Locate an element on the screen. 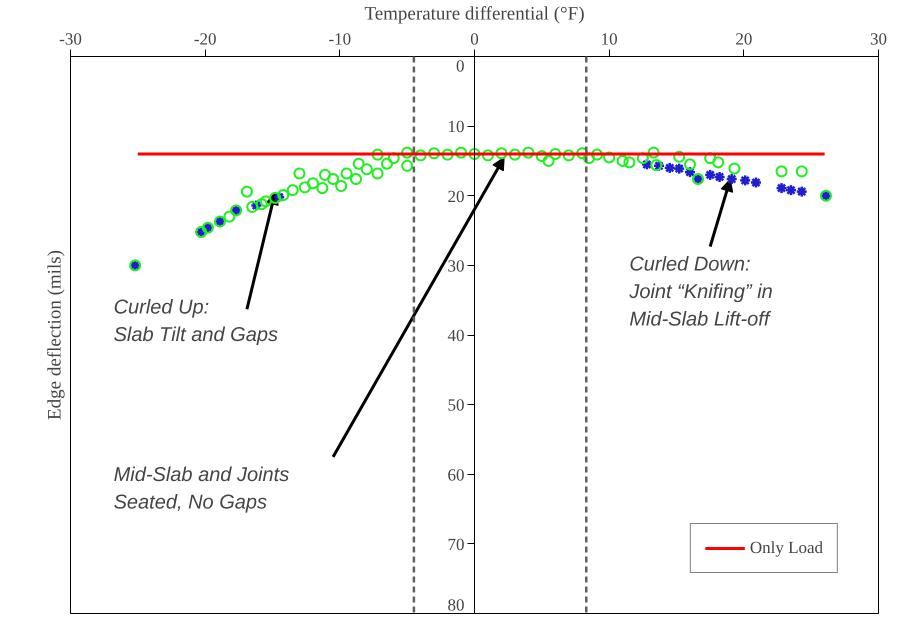  y-tick-label: 30 is located at coordinates (456, 266).